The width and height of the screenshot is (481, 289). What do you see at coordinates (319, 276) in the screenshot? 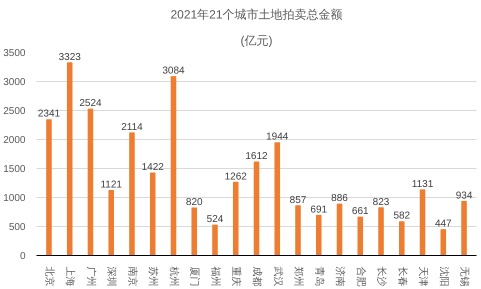
I see `x-tick-label: 青岛` at bounding box center [319, 276].